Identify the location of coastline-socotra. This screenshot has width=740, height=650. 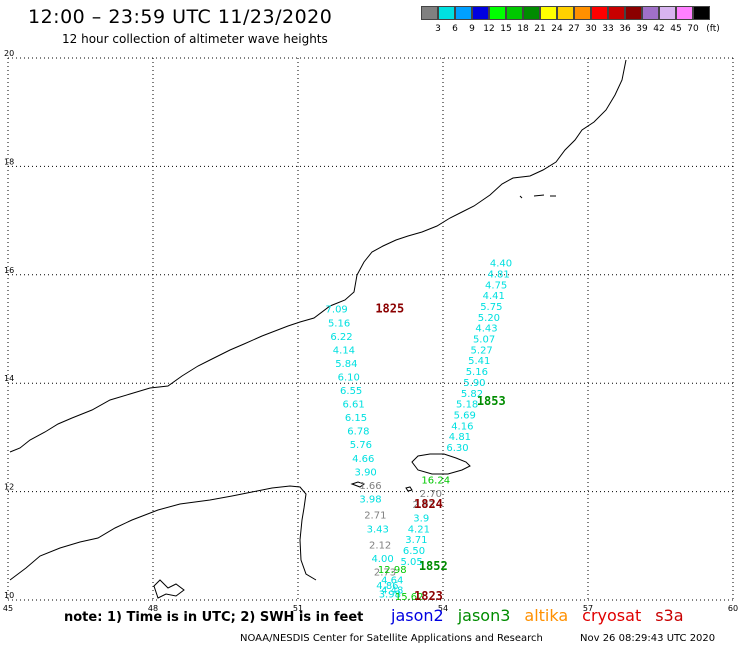
(441, 464).